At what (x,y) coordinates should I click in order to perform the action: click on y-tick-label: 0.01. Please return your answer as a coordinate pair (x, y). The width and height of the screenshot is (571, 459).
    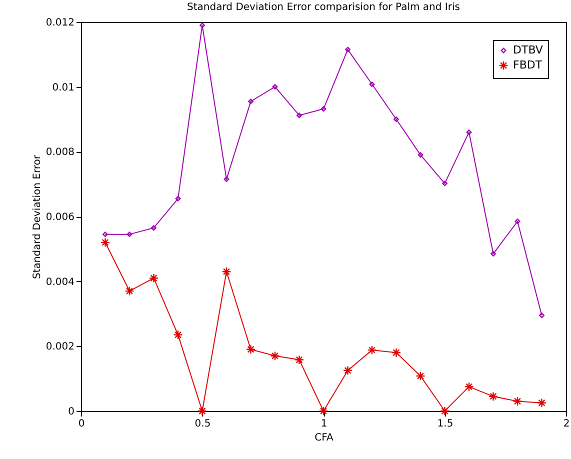
    Looking at the image, I should click on (63, 88).